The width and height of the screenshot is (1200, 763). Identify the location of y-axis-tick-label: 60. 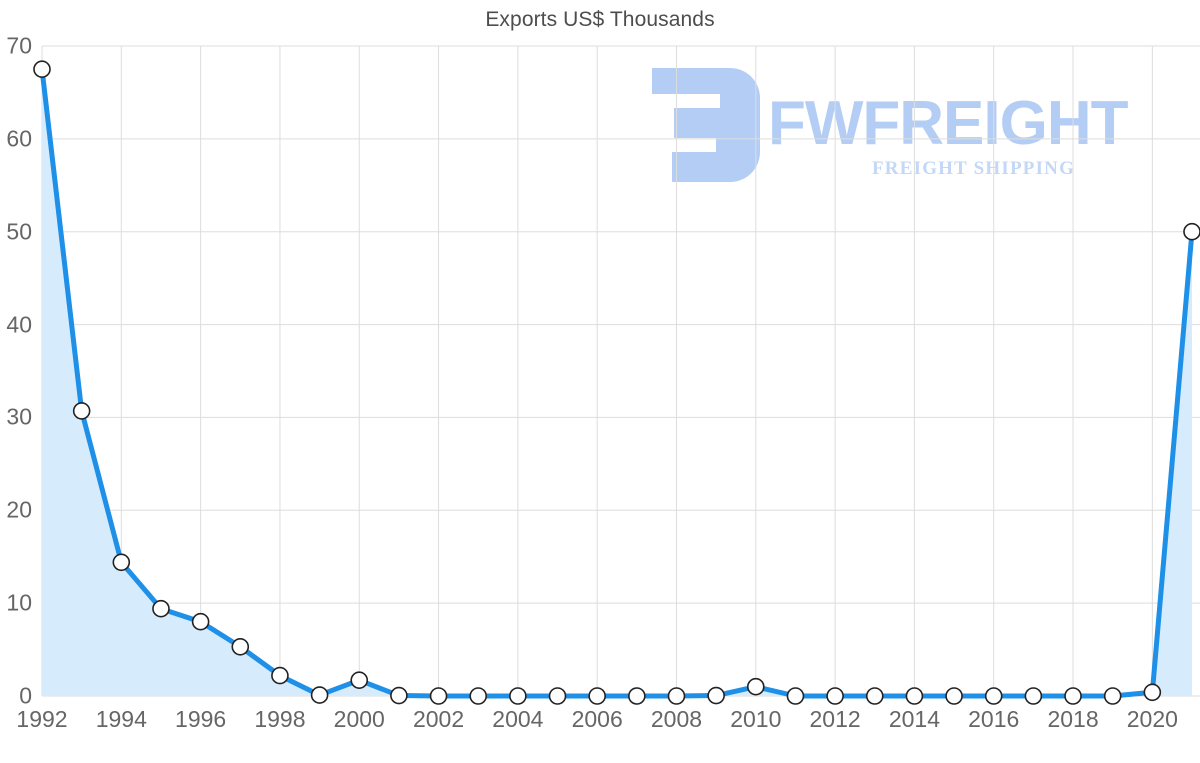
(19, 138).